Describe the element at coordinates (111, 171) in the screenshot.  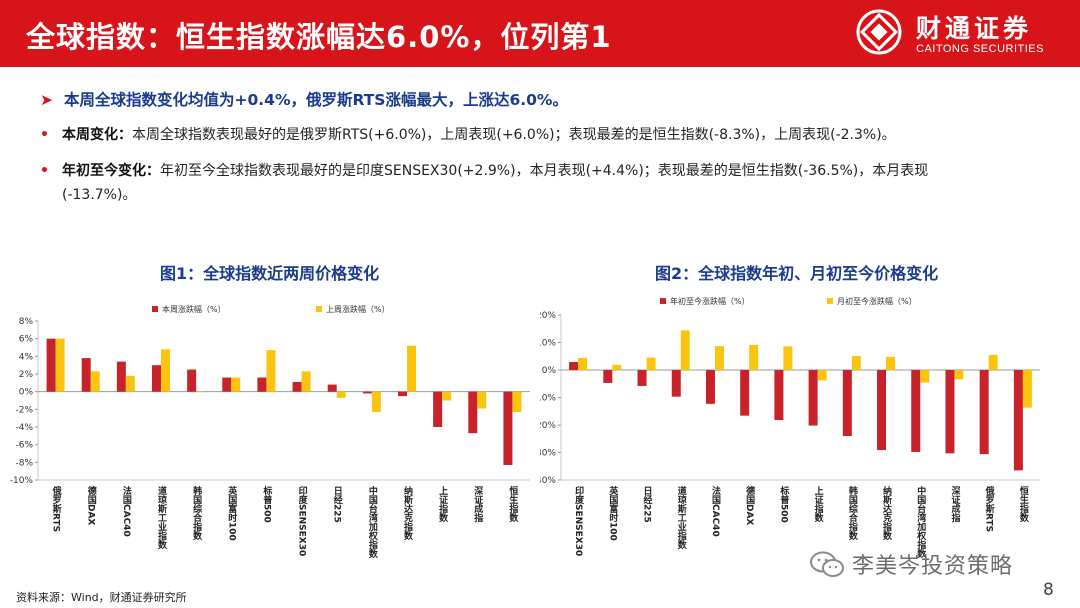
I see `bullet-ytd-label: 年初至今变化：` at that location.